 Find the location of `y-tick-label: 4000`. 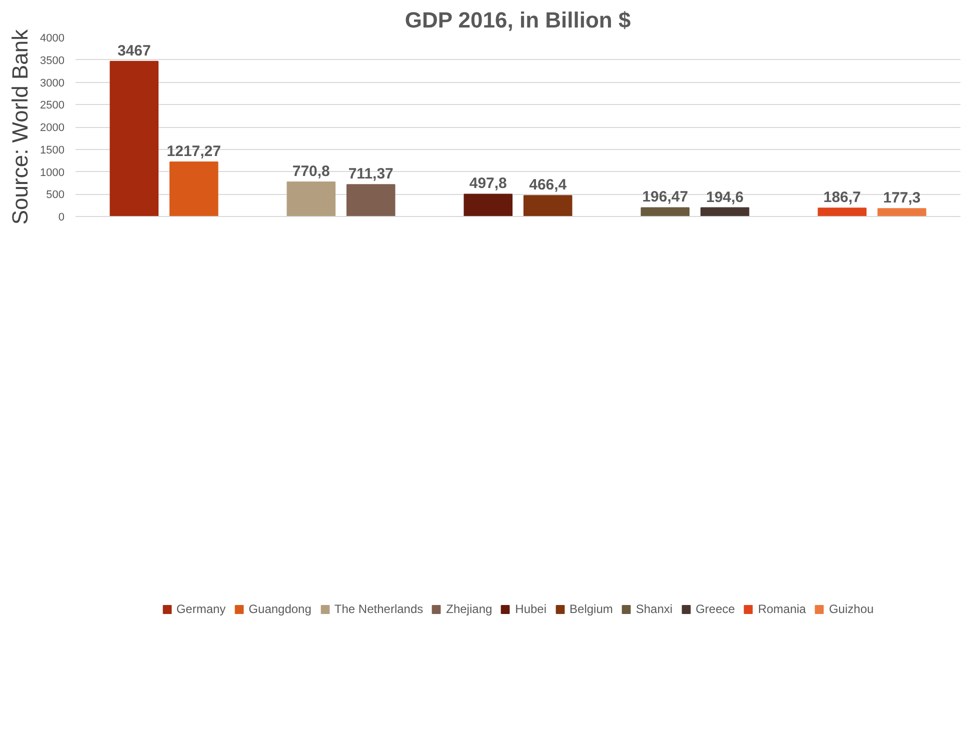

y-tick-label: 4000 is located at coordinates (52, 38).